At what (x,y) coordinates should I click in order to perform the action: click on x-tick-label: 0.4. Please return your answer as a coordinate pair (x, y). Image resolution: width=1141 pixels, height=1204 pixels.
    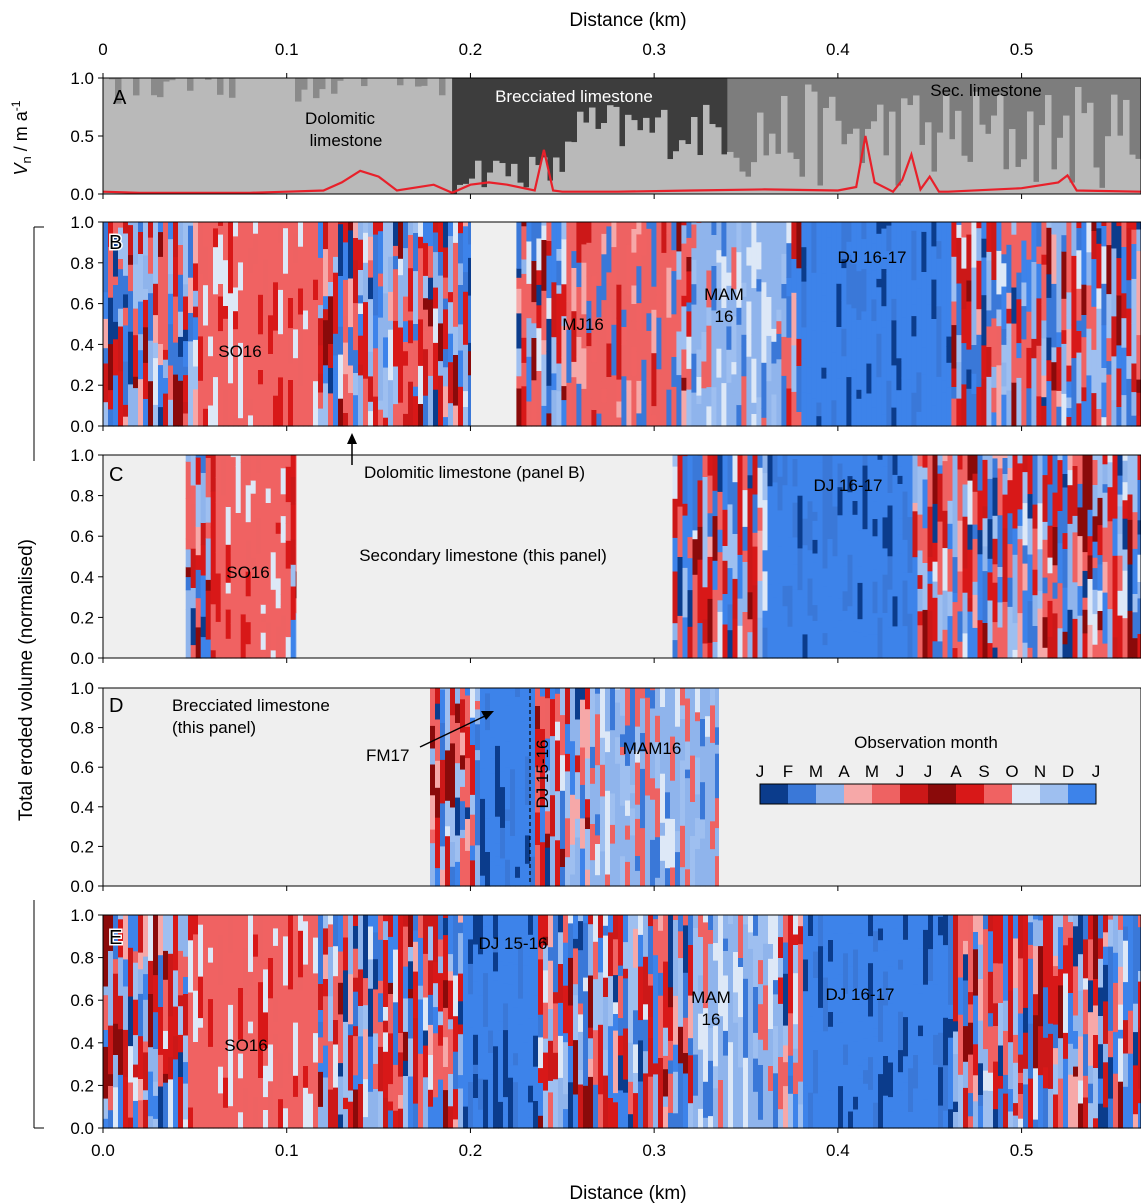
    Looking at the image, I should click on (838, 49).